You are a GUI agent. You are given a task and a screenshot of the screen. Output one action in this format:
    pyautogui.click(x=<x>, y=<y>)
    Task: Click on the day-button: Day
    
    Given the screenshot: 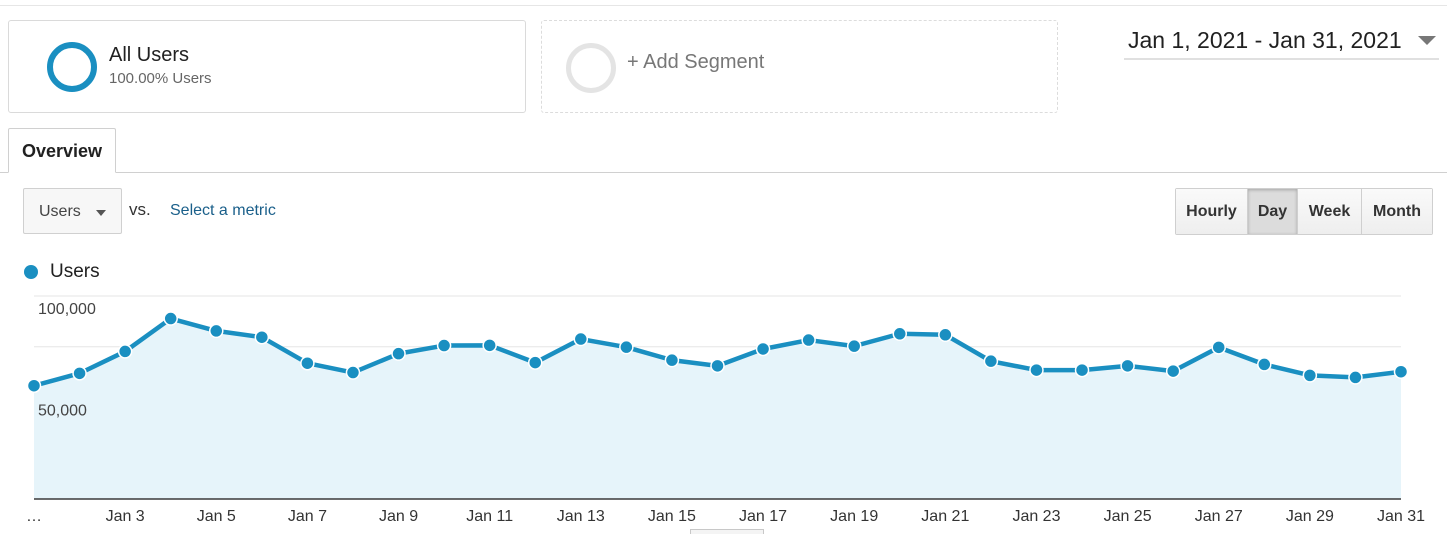 What is the action you would take?
    pyautogui.click(x=1273, y=211)
    